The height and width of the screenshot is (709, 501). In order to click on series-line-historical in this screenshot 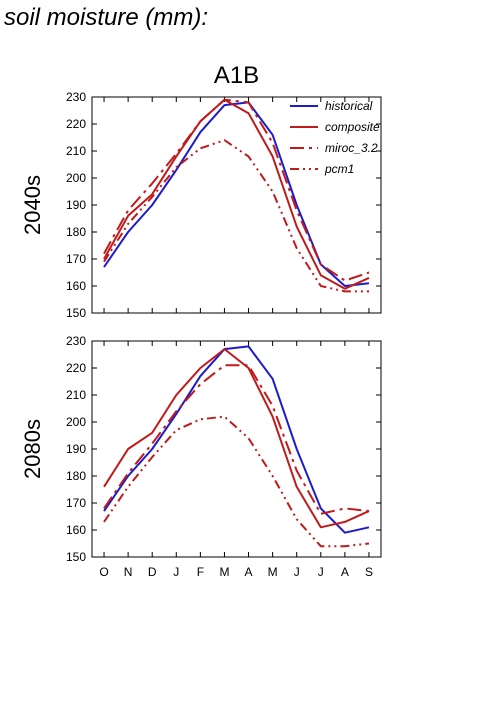, I will do `click(236, 194)`.